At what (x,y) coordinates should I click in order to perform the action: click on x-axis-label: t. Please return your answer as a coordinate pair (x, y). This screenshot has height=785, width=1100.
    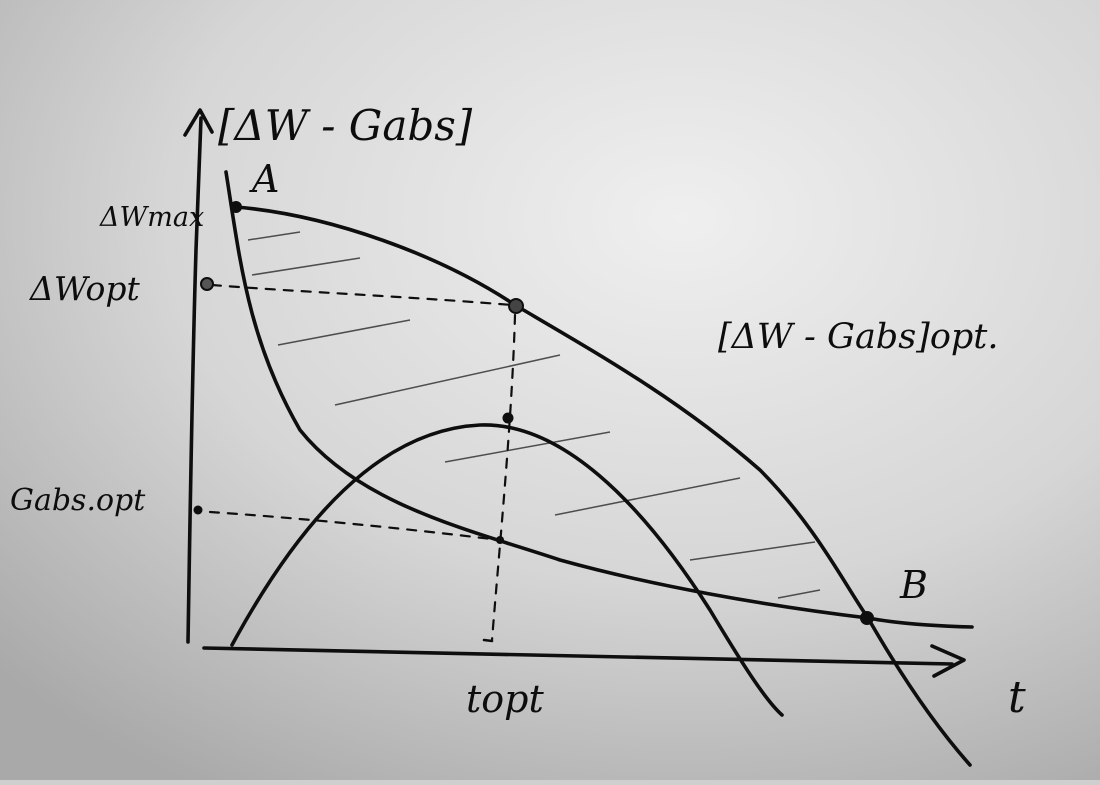
    Looking at the image, I should click on (1017, 697).